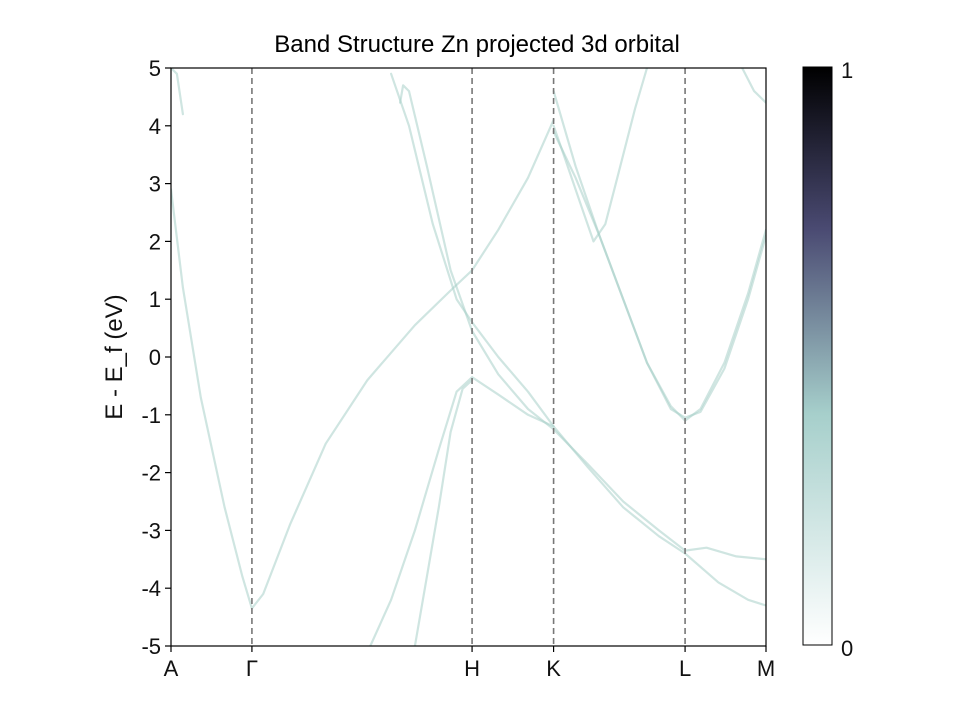 This screenshot has height=720, width=960. What do you see at coordinates (252, 668) in the screenshot?
I see `x-tick-label: Γ` at bounding box center [252, 668].